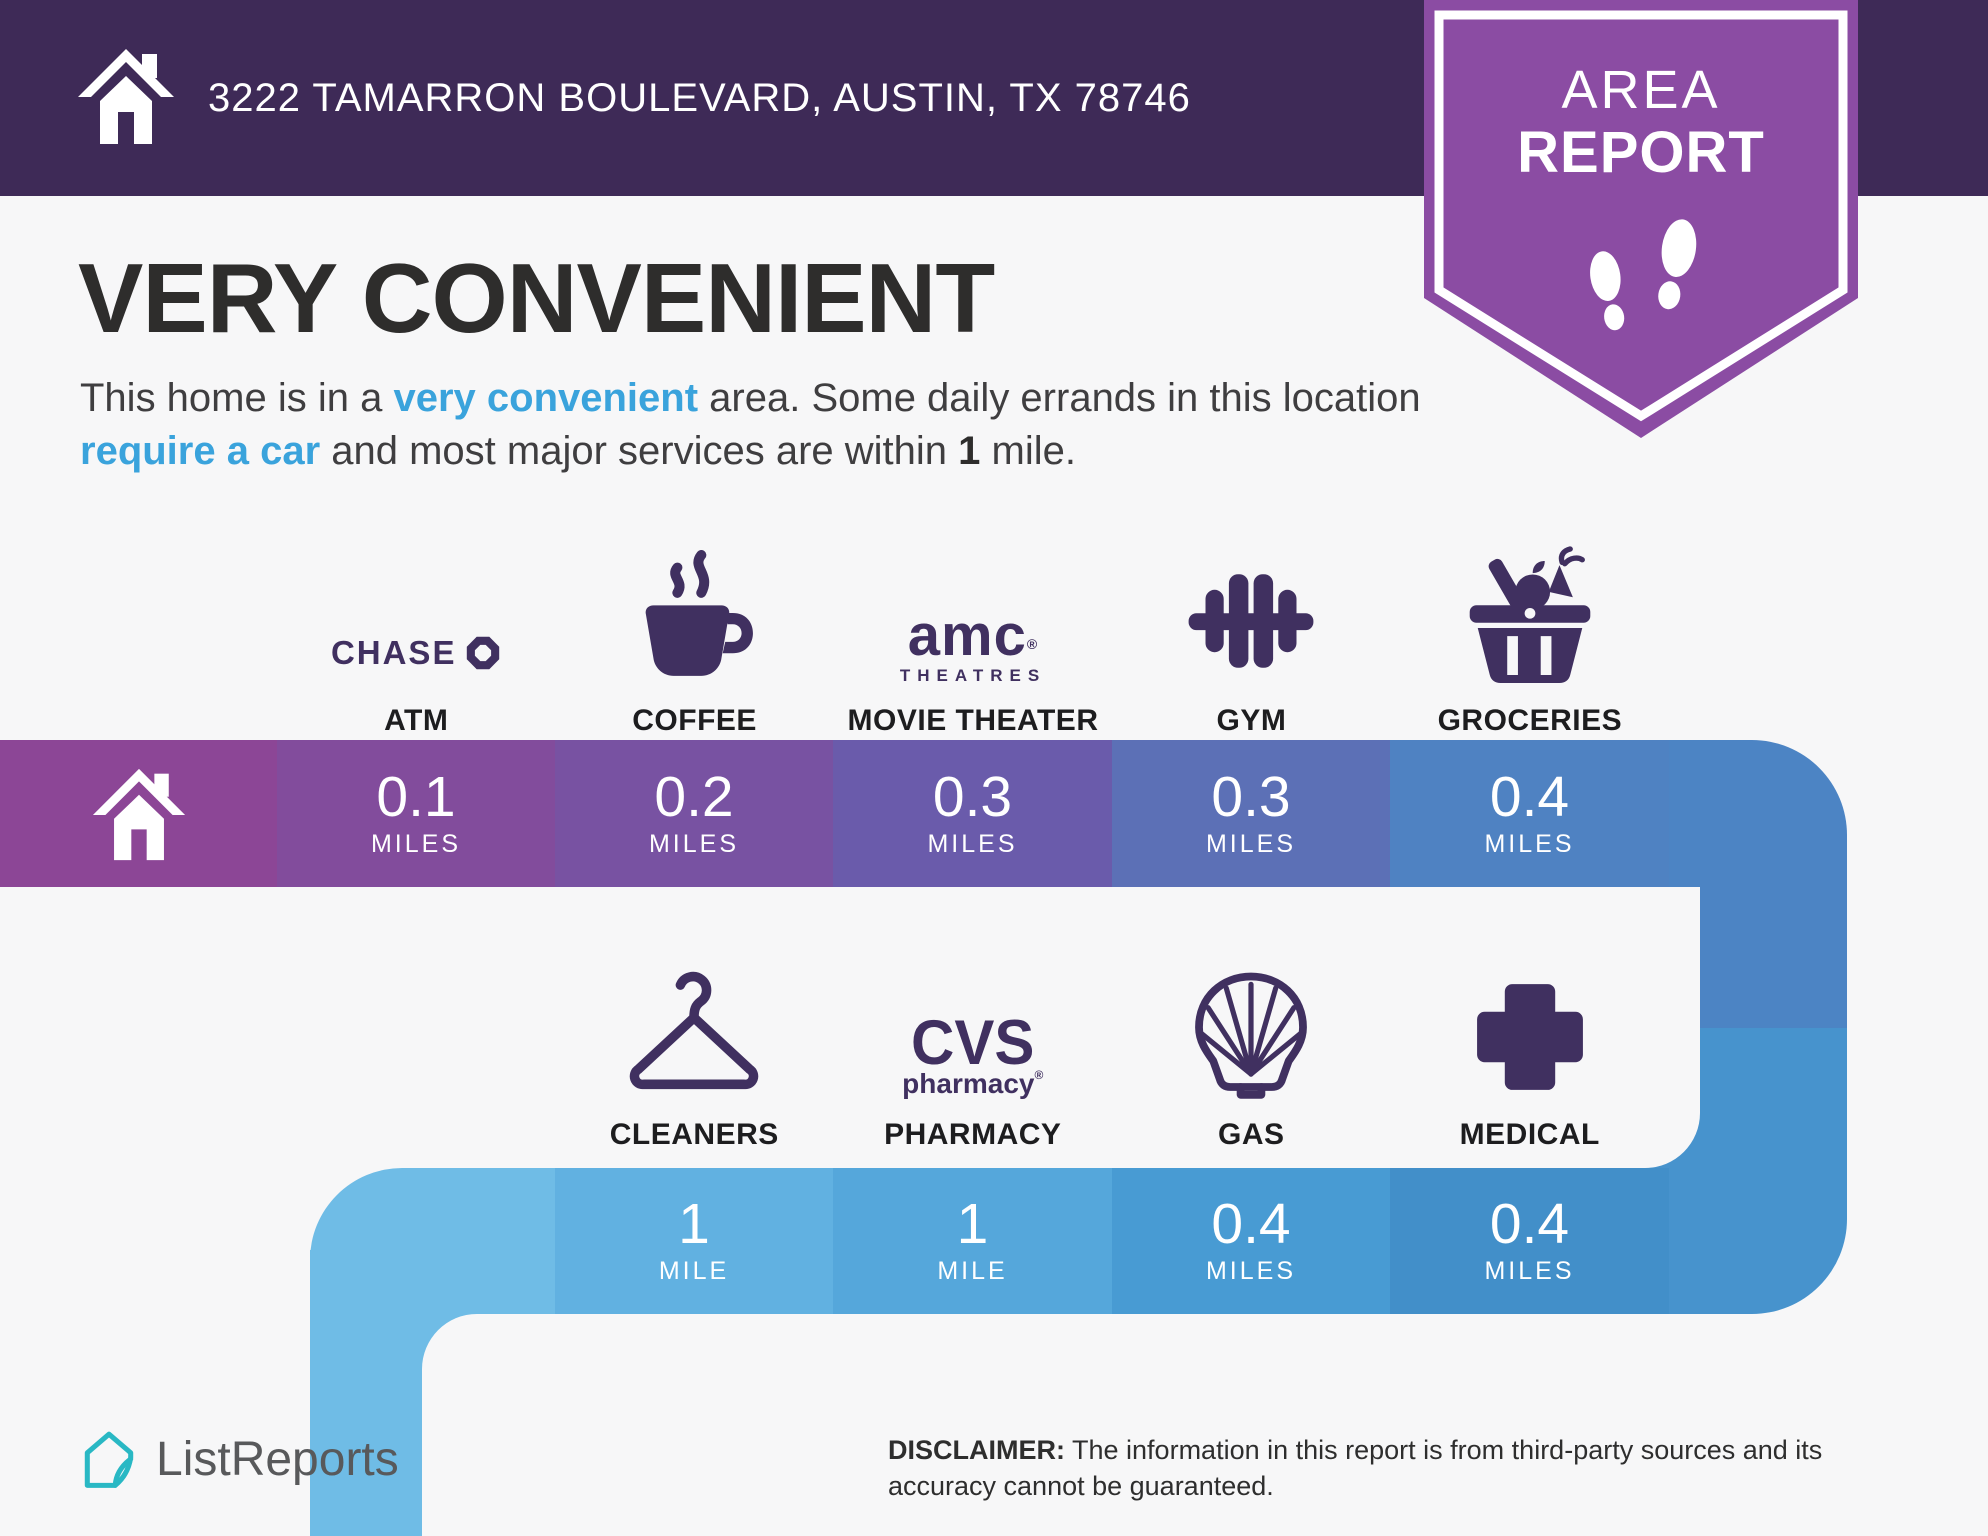 This screenshot has width=1988, height=1536. I want to click on amenity-pharmacy: CVS pharmacy® PHARMACY, so click(973, 1046).